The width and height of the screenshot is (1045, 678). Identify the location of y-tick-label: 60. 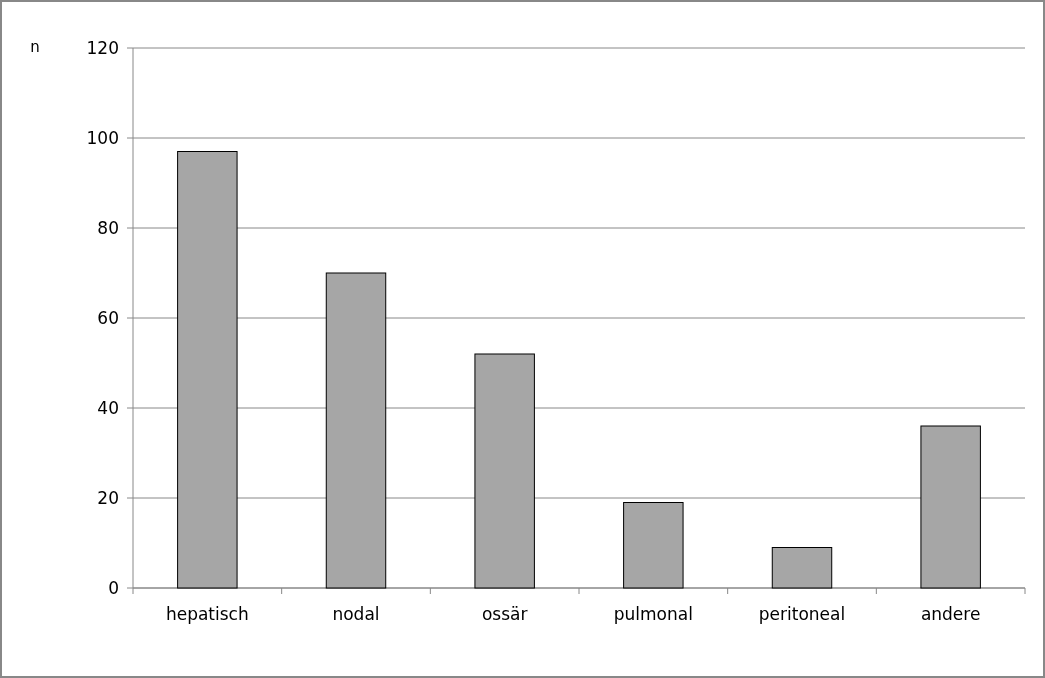
(108, 317).